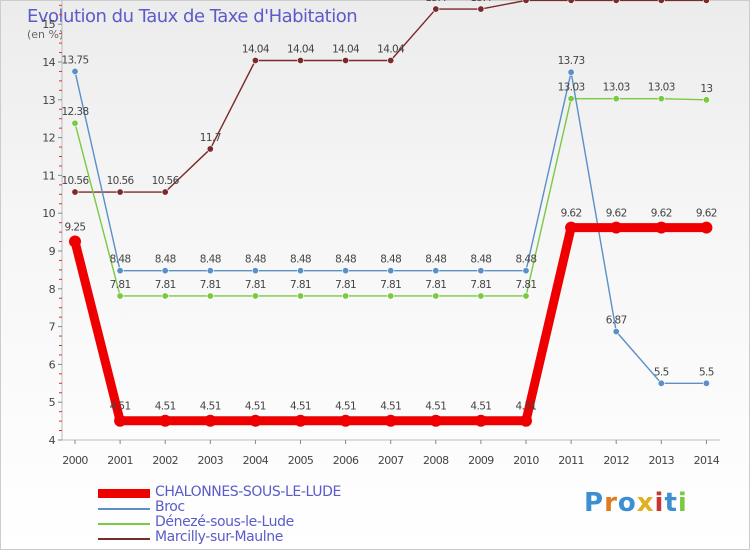 The height and width of the screenshot is (550, 750). Describe the element at coordinates (120, 460) in the screenshot. I see `x-tick-label: 2001` at that location.